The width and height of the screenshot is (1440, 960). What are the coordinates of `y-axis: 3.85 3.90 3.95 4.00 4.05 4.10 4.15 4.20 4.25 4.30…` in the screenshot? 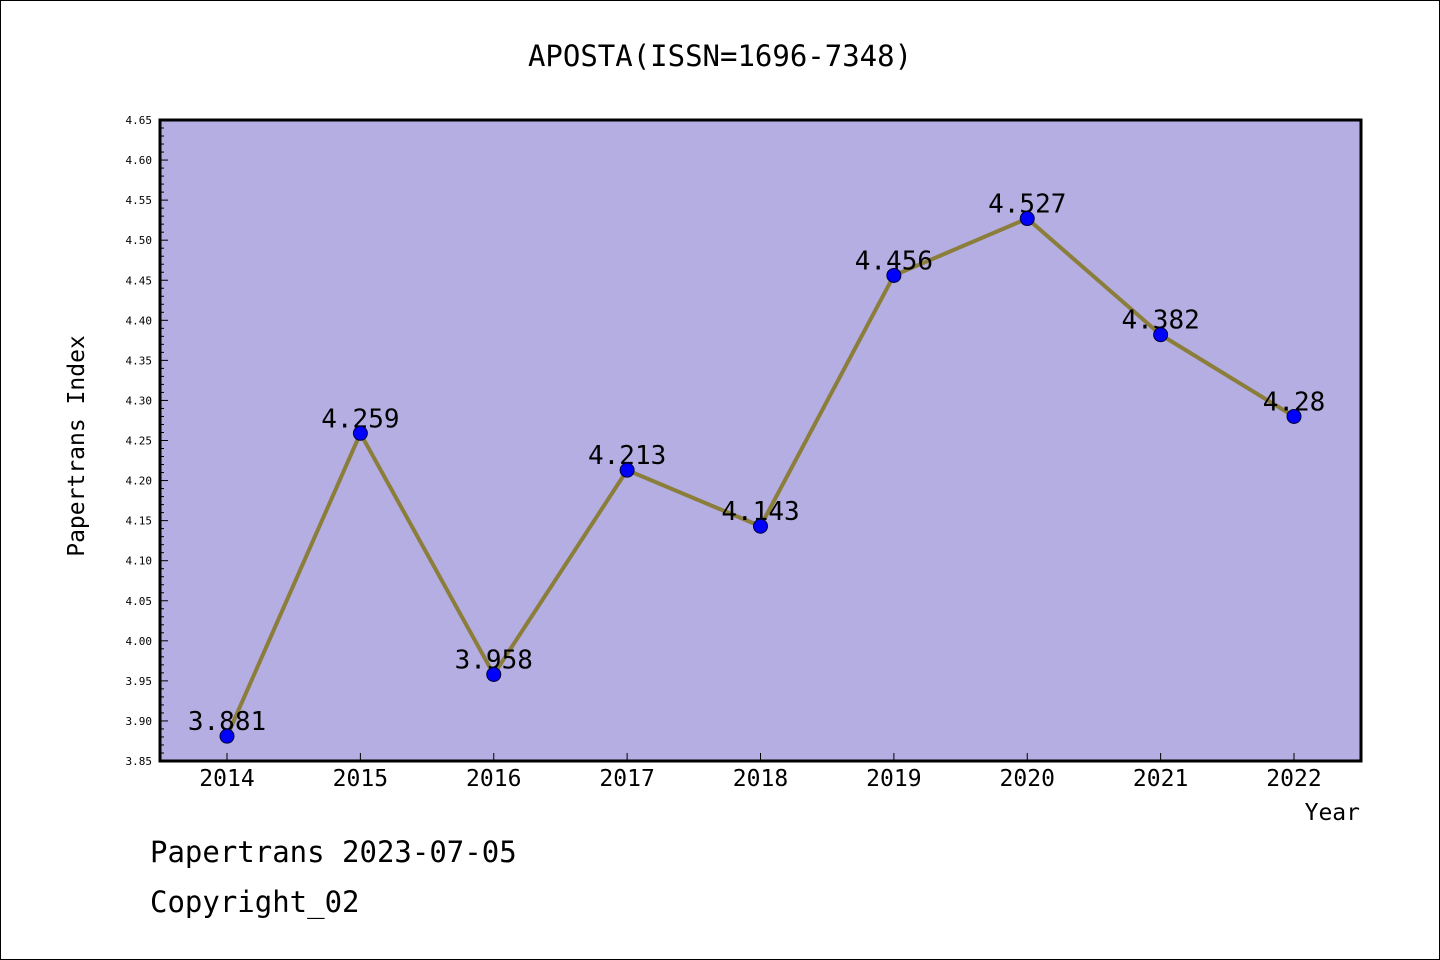 It's located at (147, 441).